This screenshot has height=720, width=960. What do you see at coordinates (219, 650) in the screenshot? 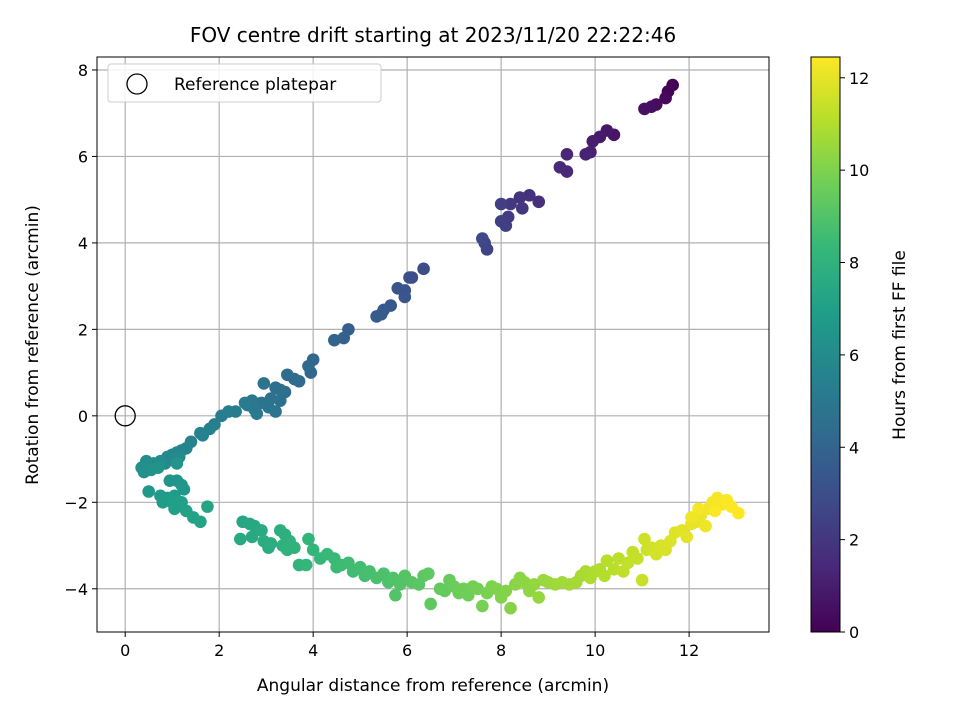
I see `x-tick-label: 2` at bounding box center [219, 650].